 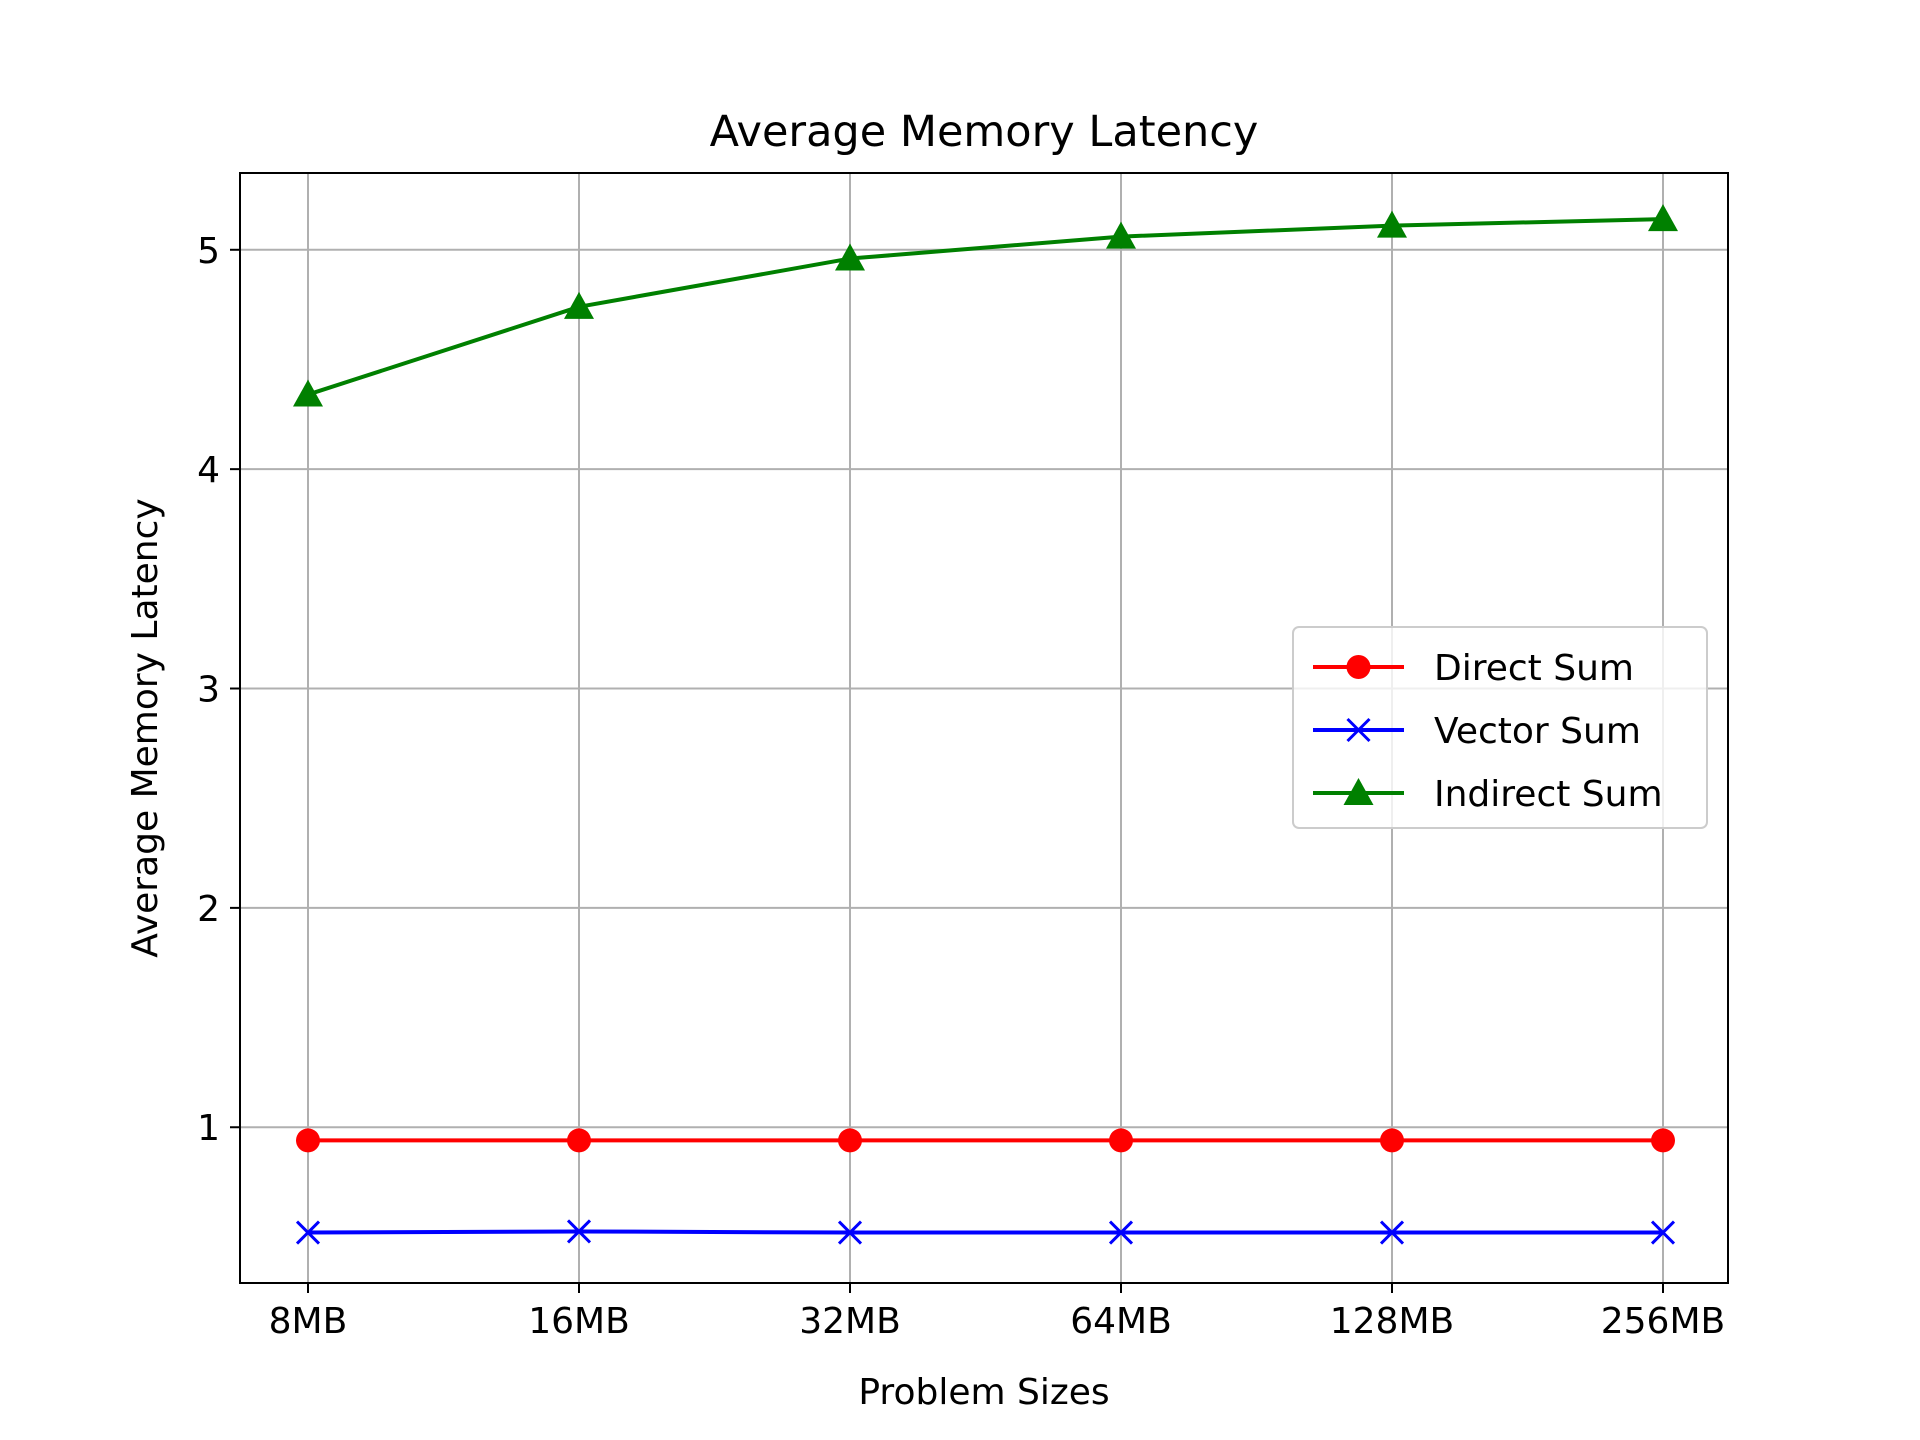 I want to click on data-point-vector-sum-128mb, so click(x=1392, y=1232).